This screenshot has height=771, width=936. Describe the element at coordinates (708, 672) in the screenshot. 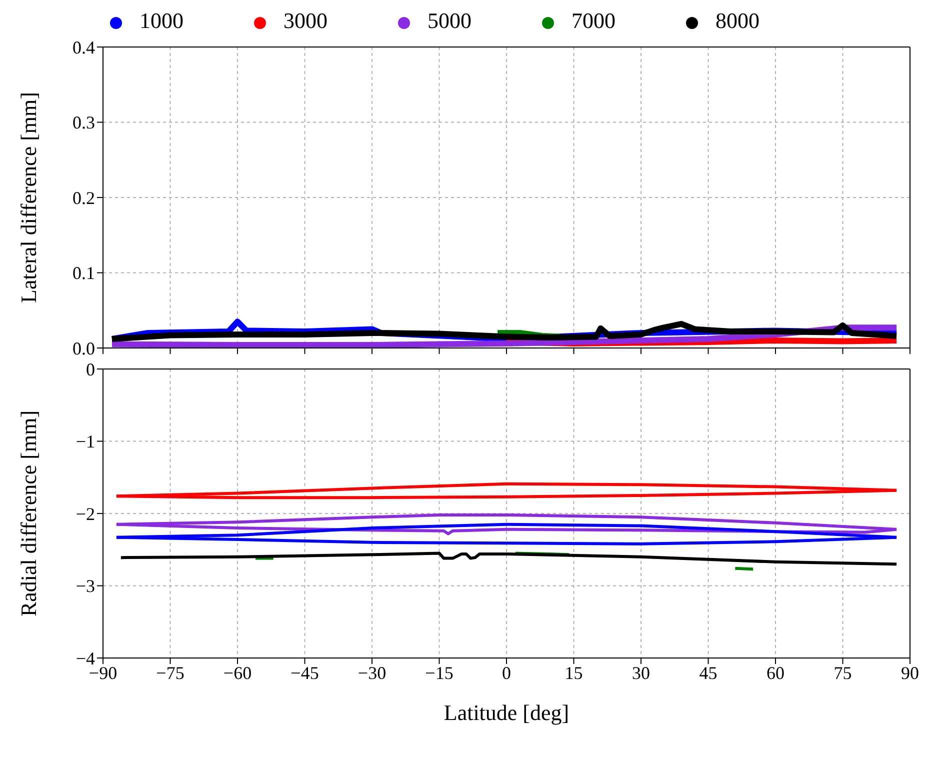

I see `x-tick-label: 45` at that location.